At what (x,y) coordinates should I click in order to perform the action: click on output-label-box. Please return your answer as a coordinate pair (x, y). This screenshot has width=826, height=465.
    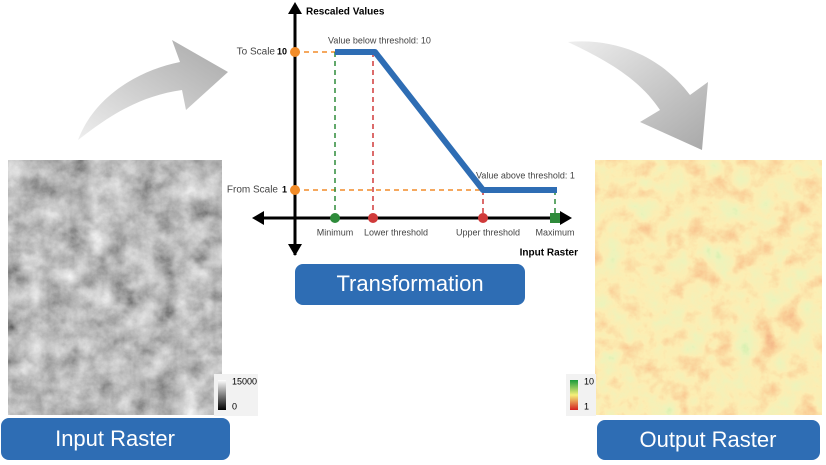
    Looking at the image, I should click on (708, 440).